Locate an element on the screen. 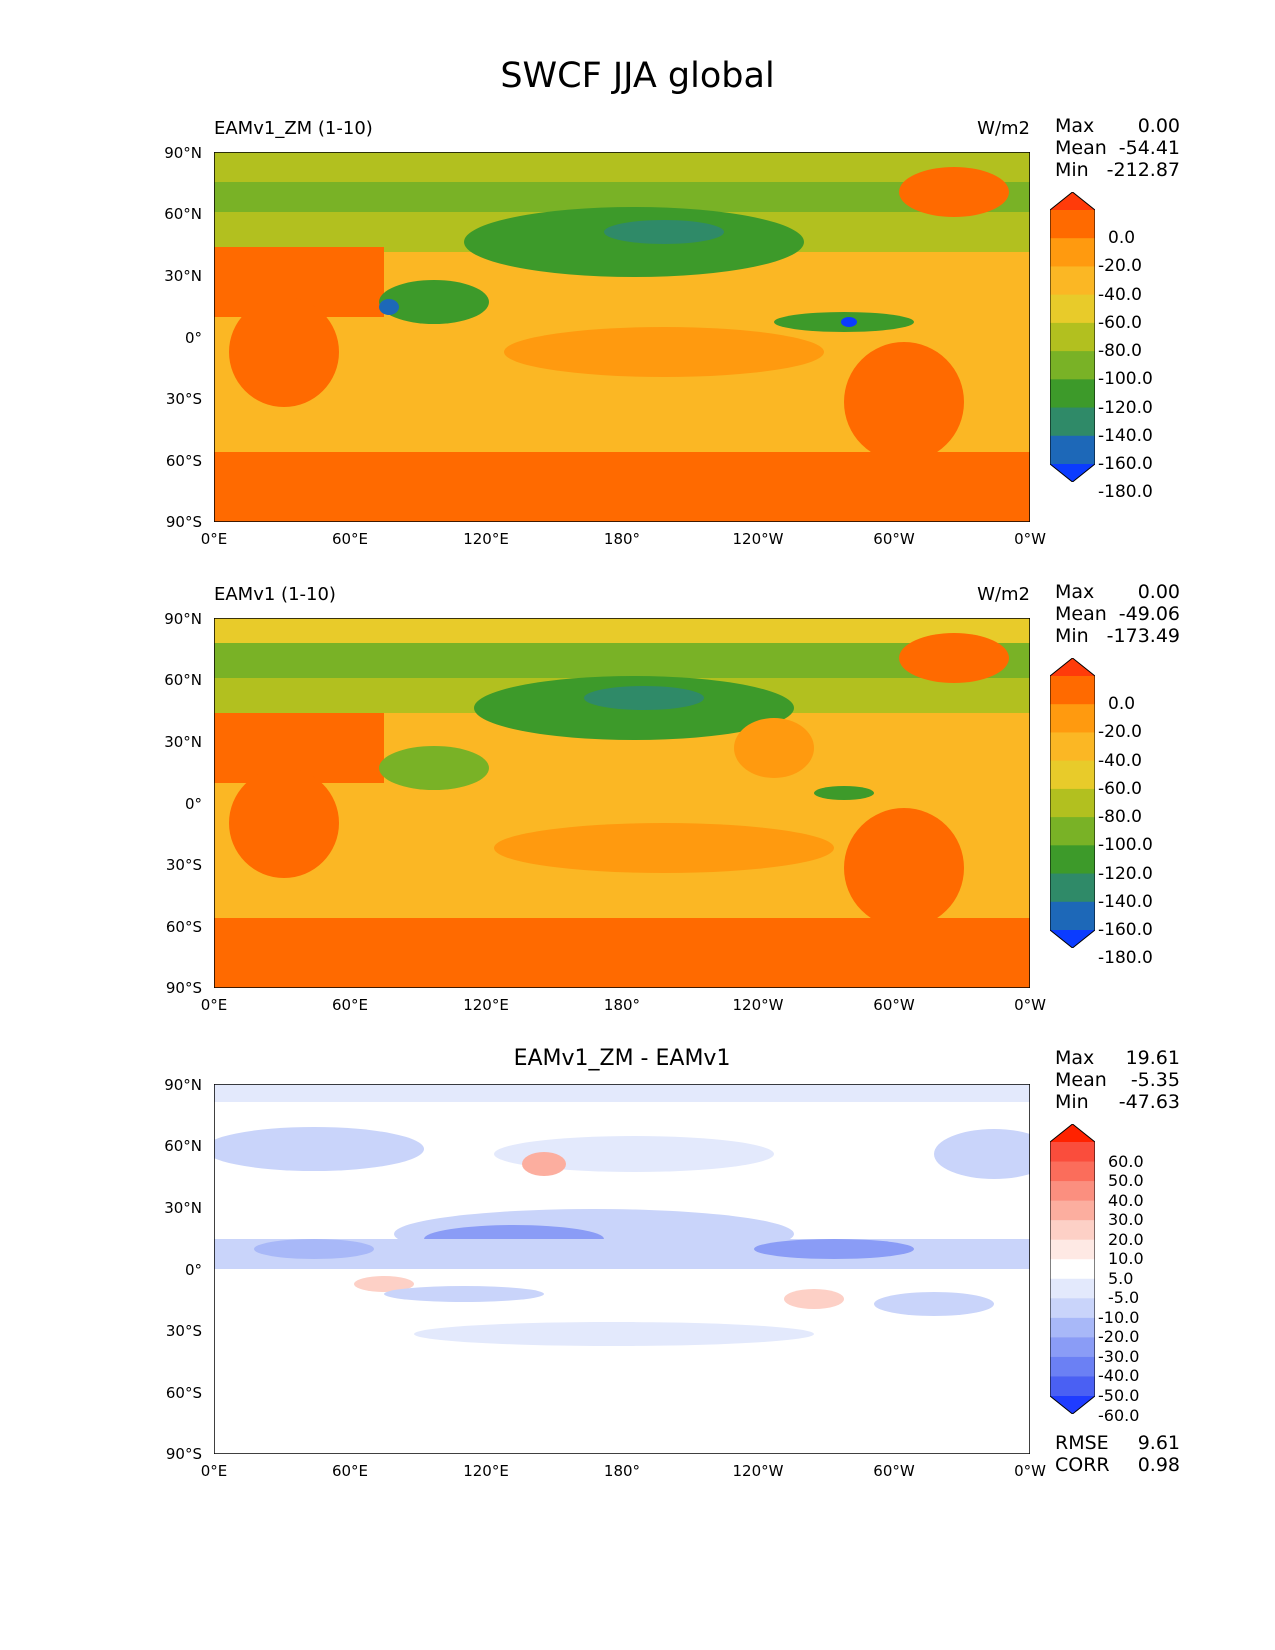  colorbar-label: -10.0 is located at coordinates (1119, 1317).